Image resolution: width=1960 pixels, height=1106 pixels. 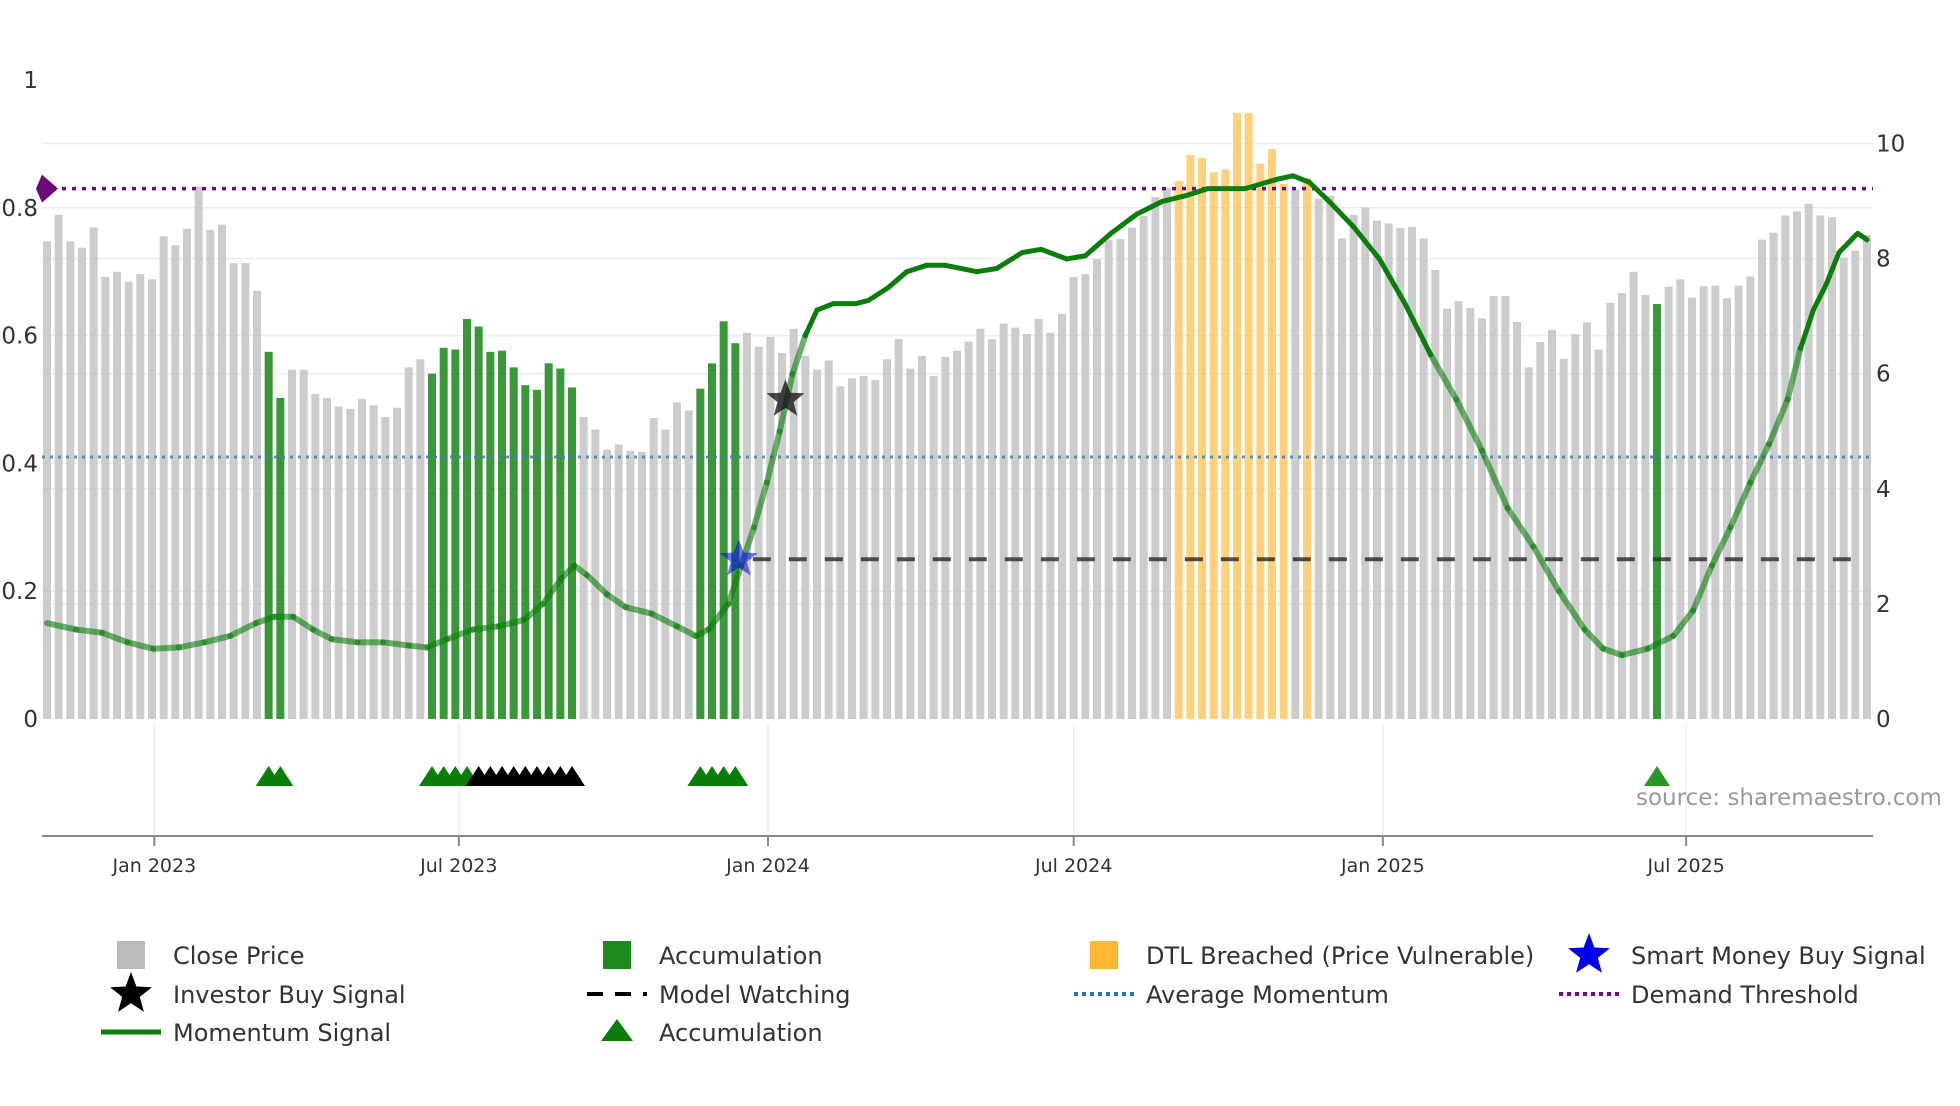 I want to click on right-tick-label: 10, so click(x=1890, y=145).